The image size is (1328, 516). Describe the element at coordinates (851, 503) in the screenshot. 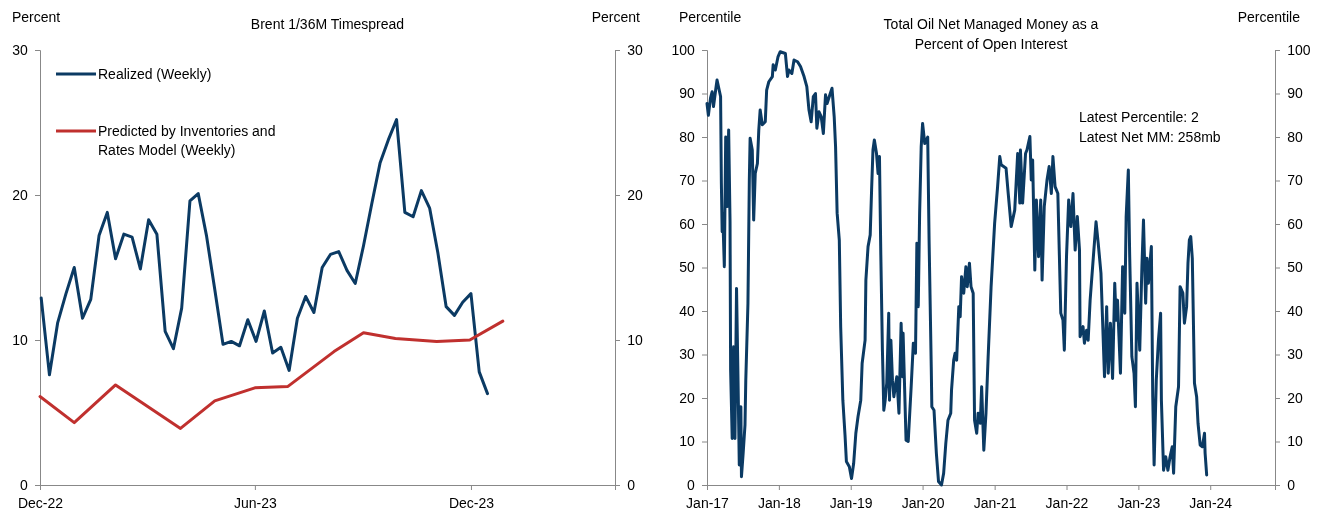

I see `x-tick-label: Jan-19` at that location.